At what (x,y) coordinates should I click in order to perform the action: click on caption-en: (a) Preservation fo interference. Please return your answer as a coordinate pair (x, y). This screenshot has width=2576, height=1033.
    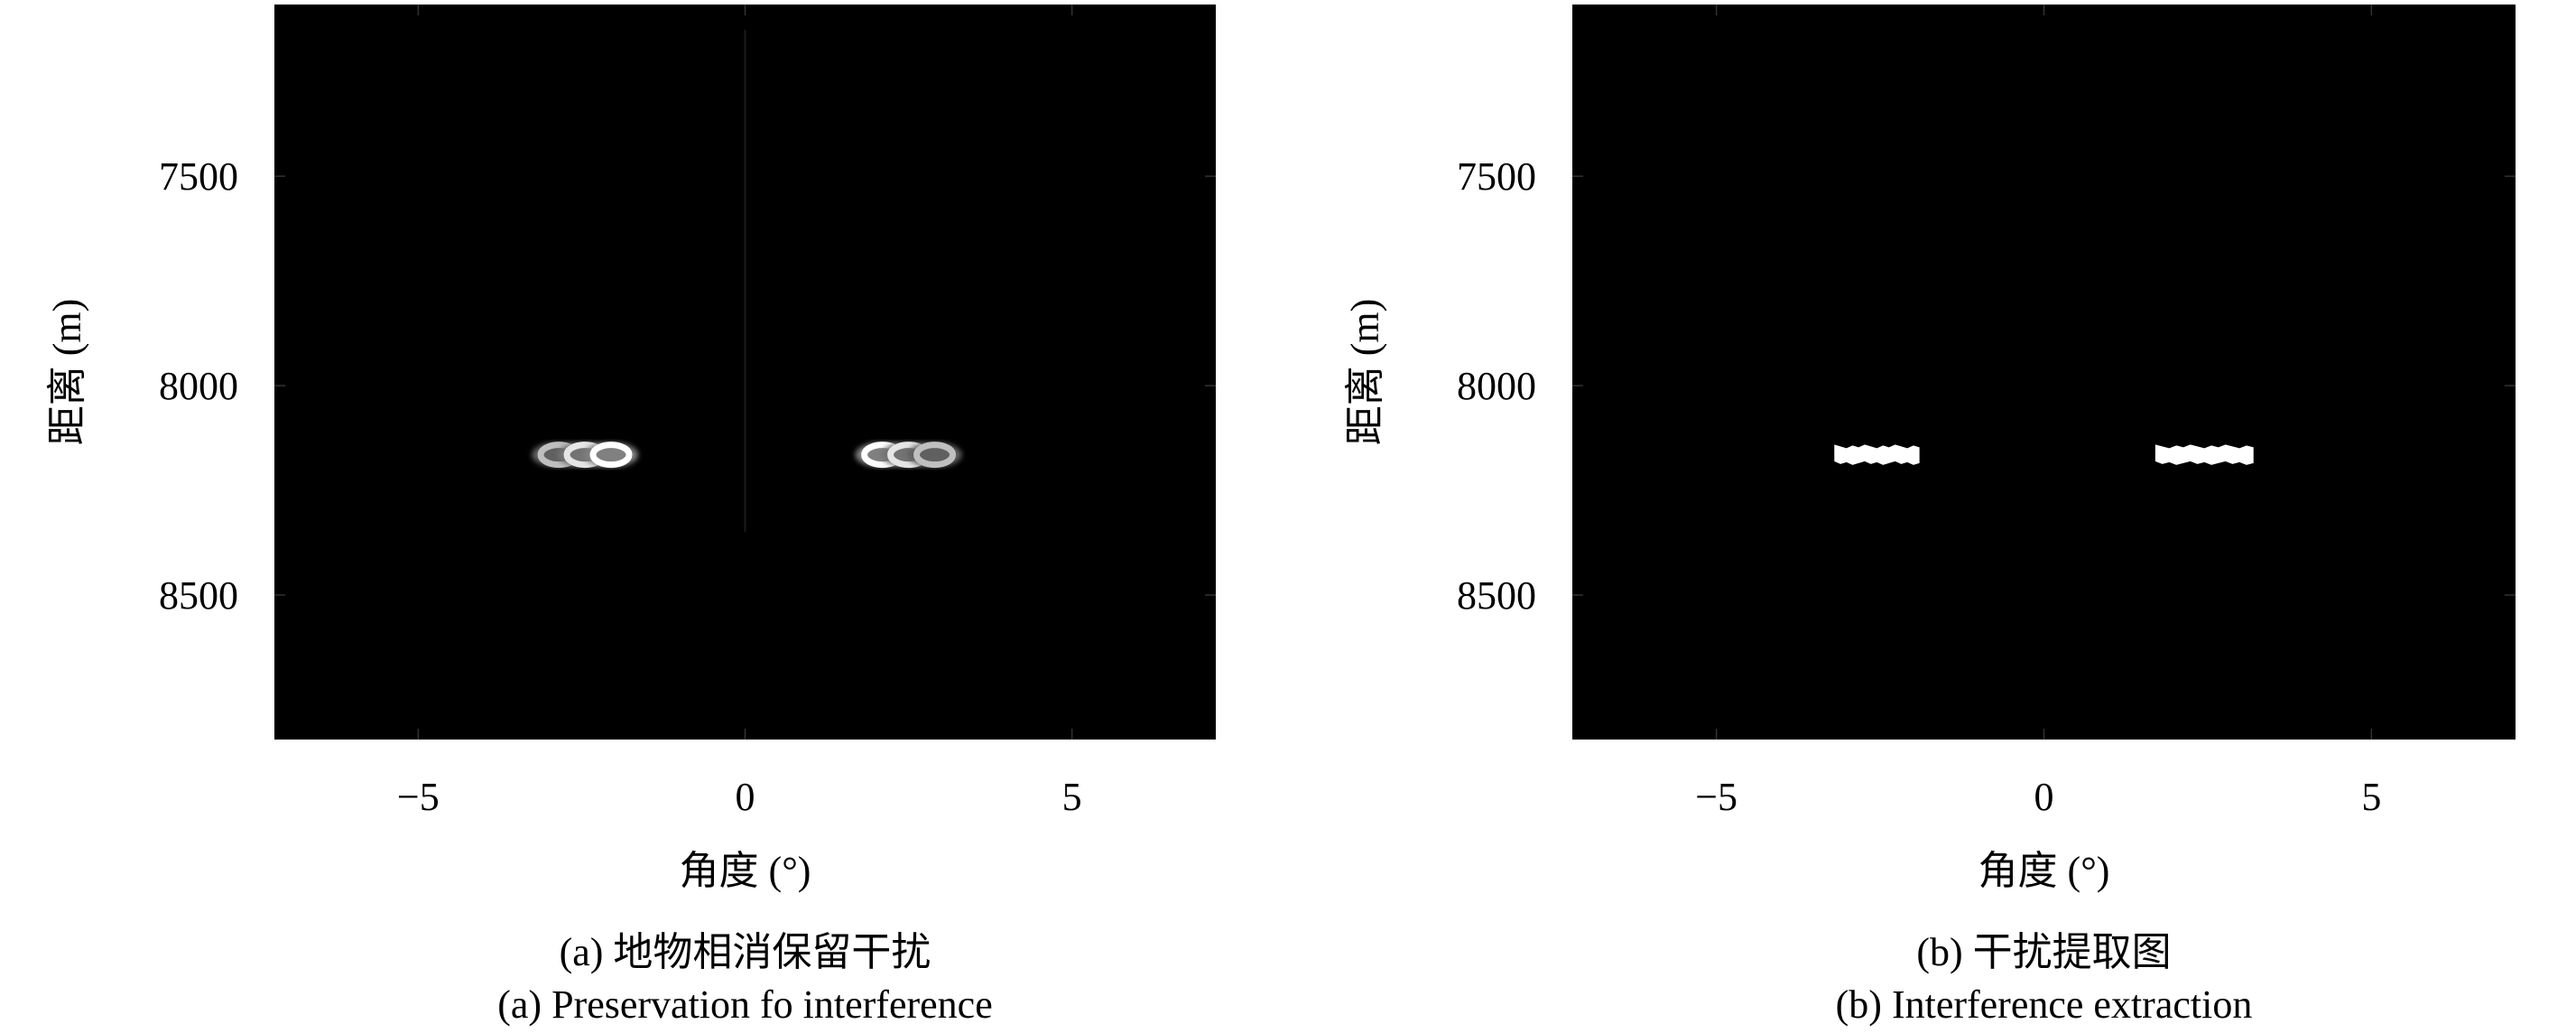
    Looking at the image, I should click on (745, 1005).